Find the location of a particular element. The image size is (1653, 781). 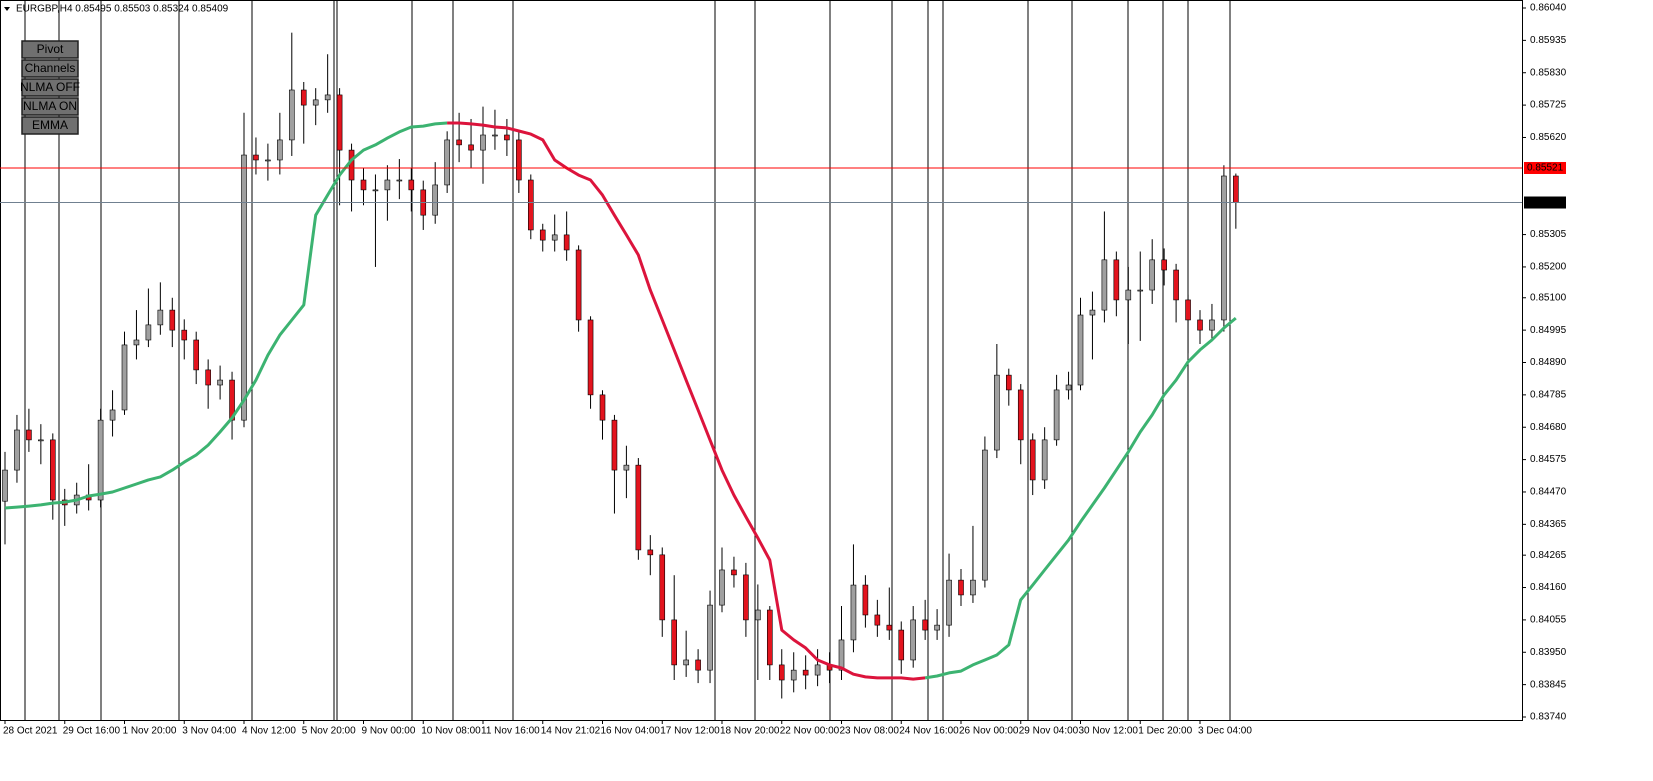

button: Channels is located at coordinates (50, 68).